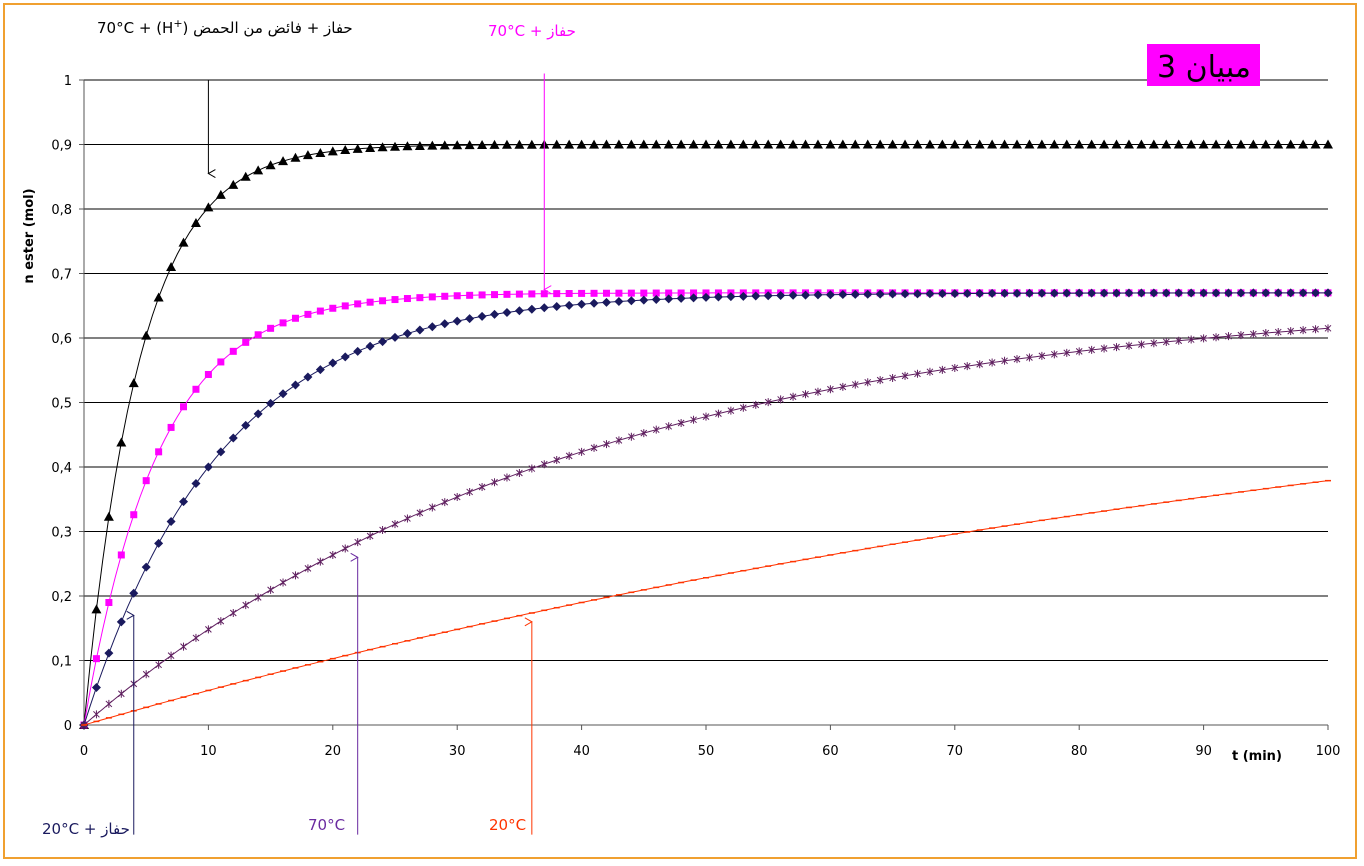 The width and height of the screenshot is (1364, 866). I want to click on x-tick-label: 100, so click(1328, 751).